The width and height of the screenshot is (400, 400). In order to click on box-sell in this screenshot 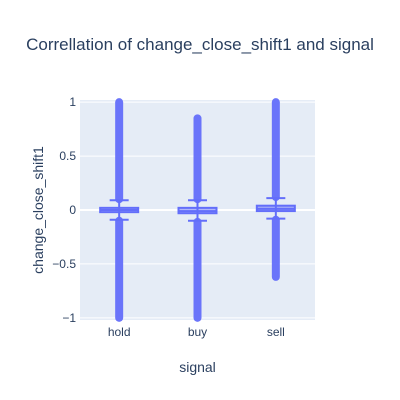, I will do `click(275, 189)`.